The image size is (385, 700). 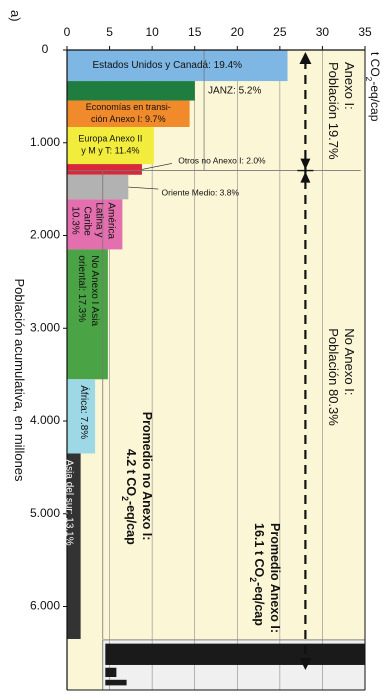 I want to click on region-label-line: 10.3%, so click(x=74, y=220).